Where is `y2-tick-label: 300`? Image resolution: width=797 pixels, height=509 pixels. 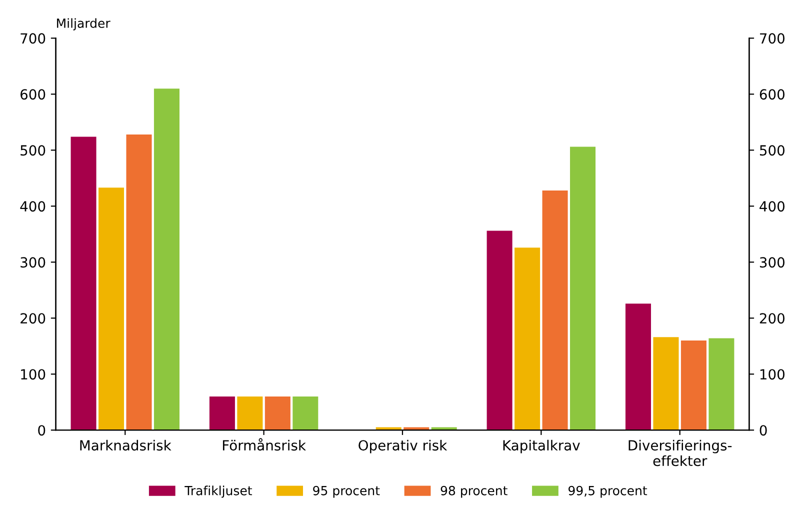
y2-tick-label: 300 is located at coordinates (772, 262).